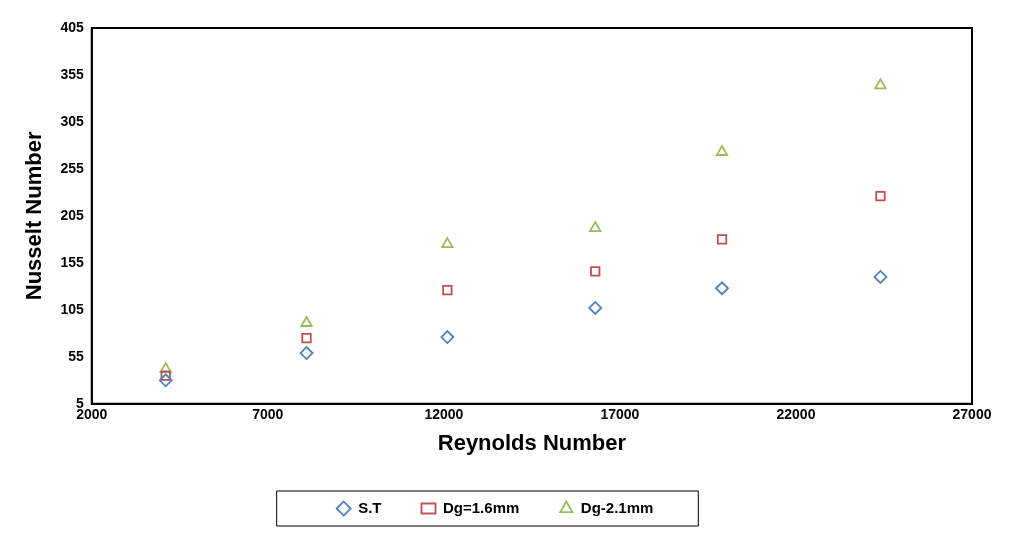 The image size is (1022, 540). Describe the element at coordinates (370, 507) in the screenshot. I see `legend-label: S.T` at that location.